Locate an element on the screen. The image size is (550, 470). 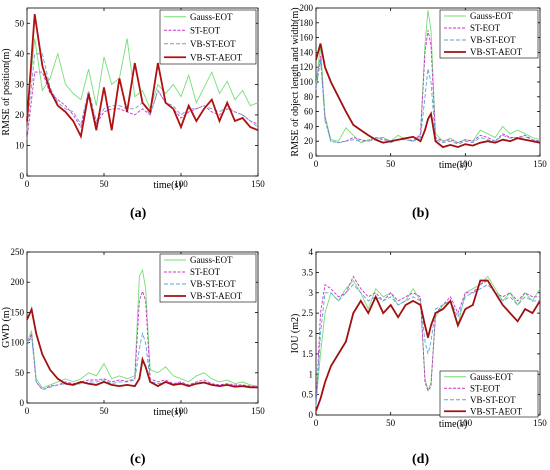
y-axis-label: RMSE of position(m) is located at coordinates (6, 91).